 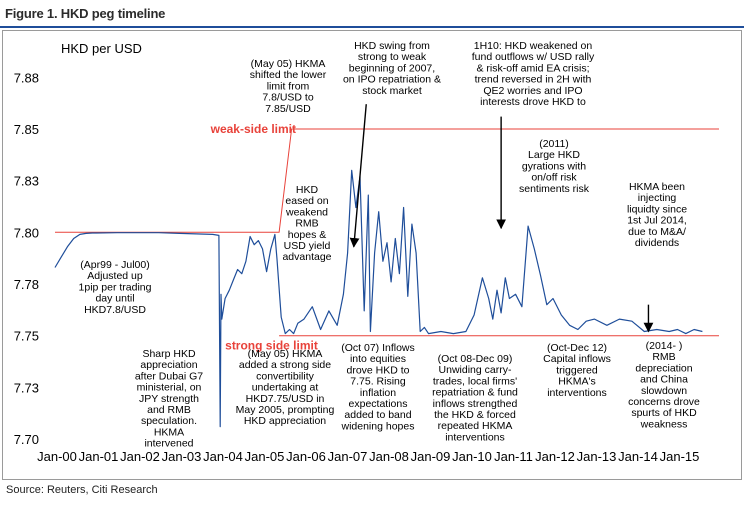 I want to click on annotation-line: due to M&A/, so click(x=657, y=232).